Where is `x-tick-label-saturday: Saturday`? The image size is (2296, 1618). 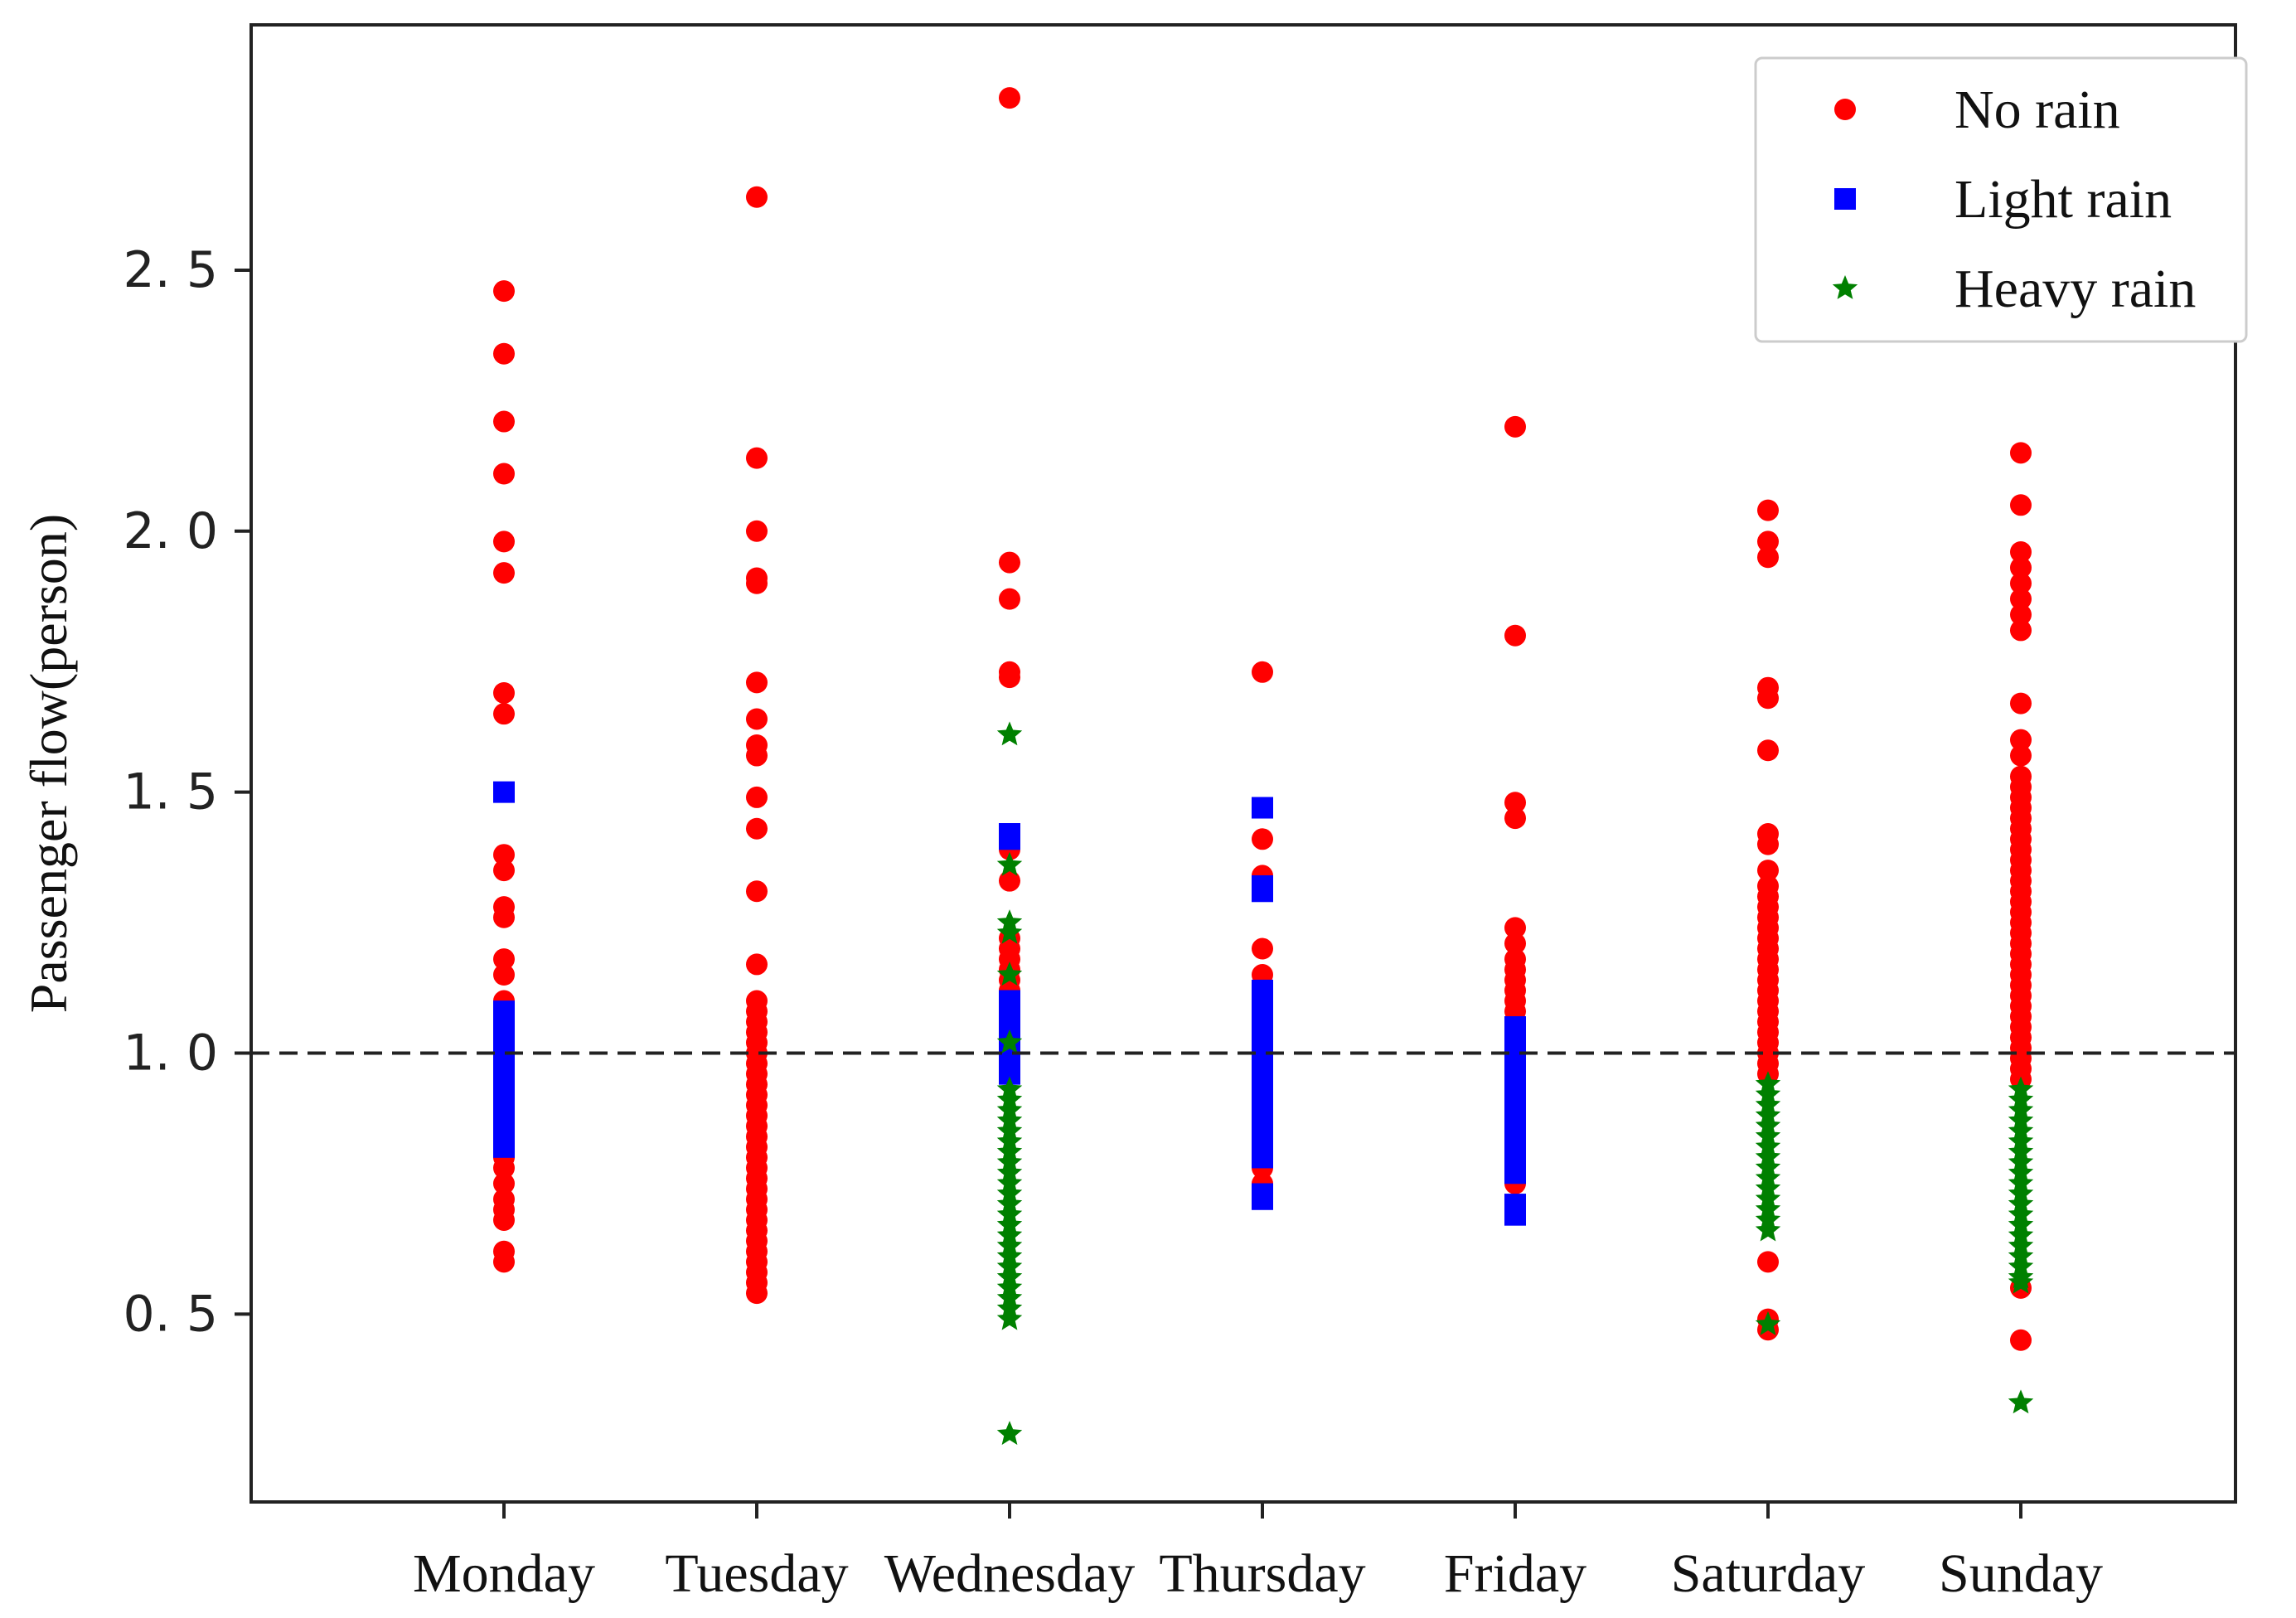 x-tick-label-saturday: Saturday is located at coordinates (1768, 1573).